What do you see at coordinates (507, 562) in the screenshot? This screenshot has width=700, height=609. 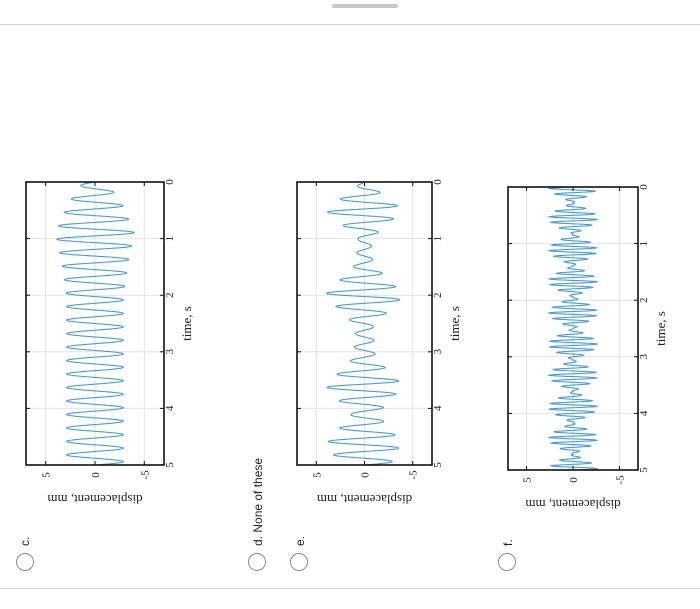 I see `option-f-radio` at bounding box center [507, 562].